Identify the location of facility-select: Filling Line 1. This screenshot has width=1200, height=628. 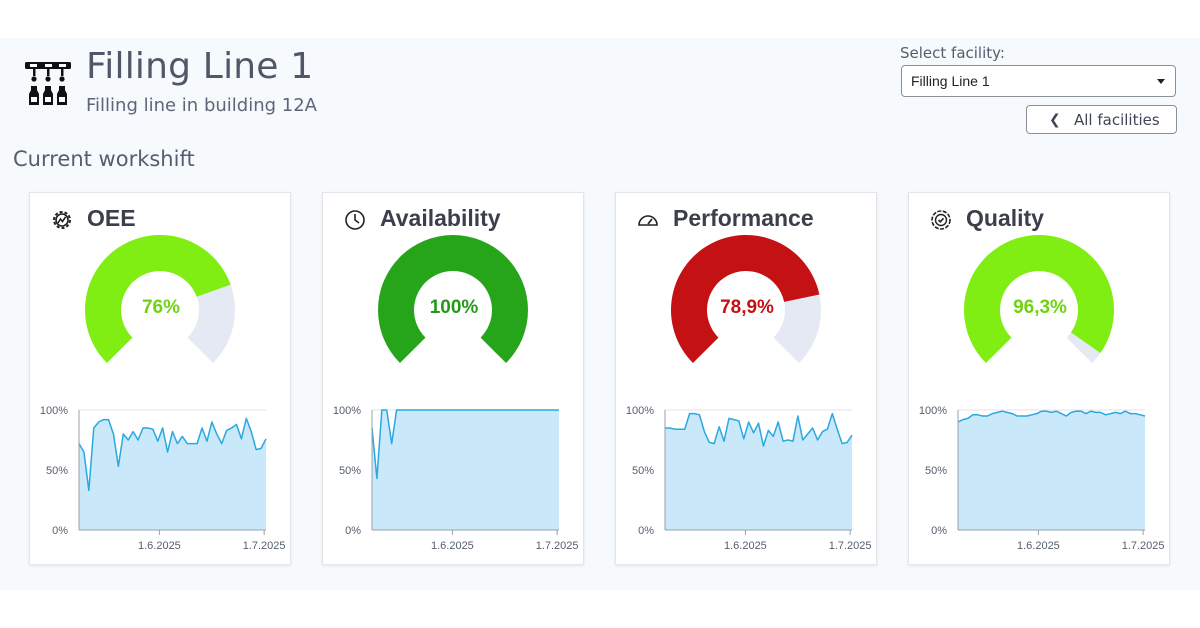
(1038, 81).